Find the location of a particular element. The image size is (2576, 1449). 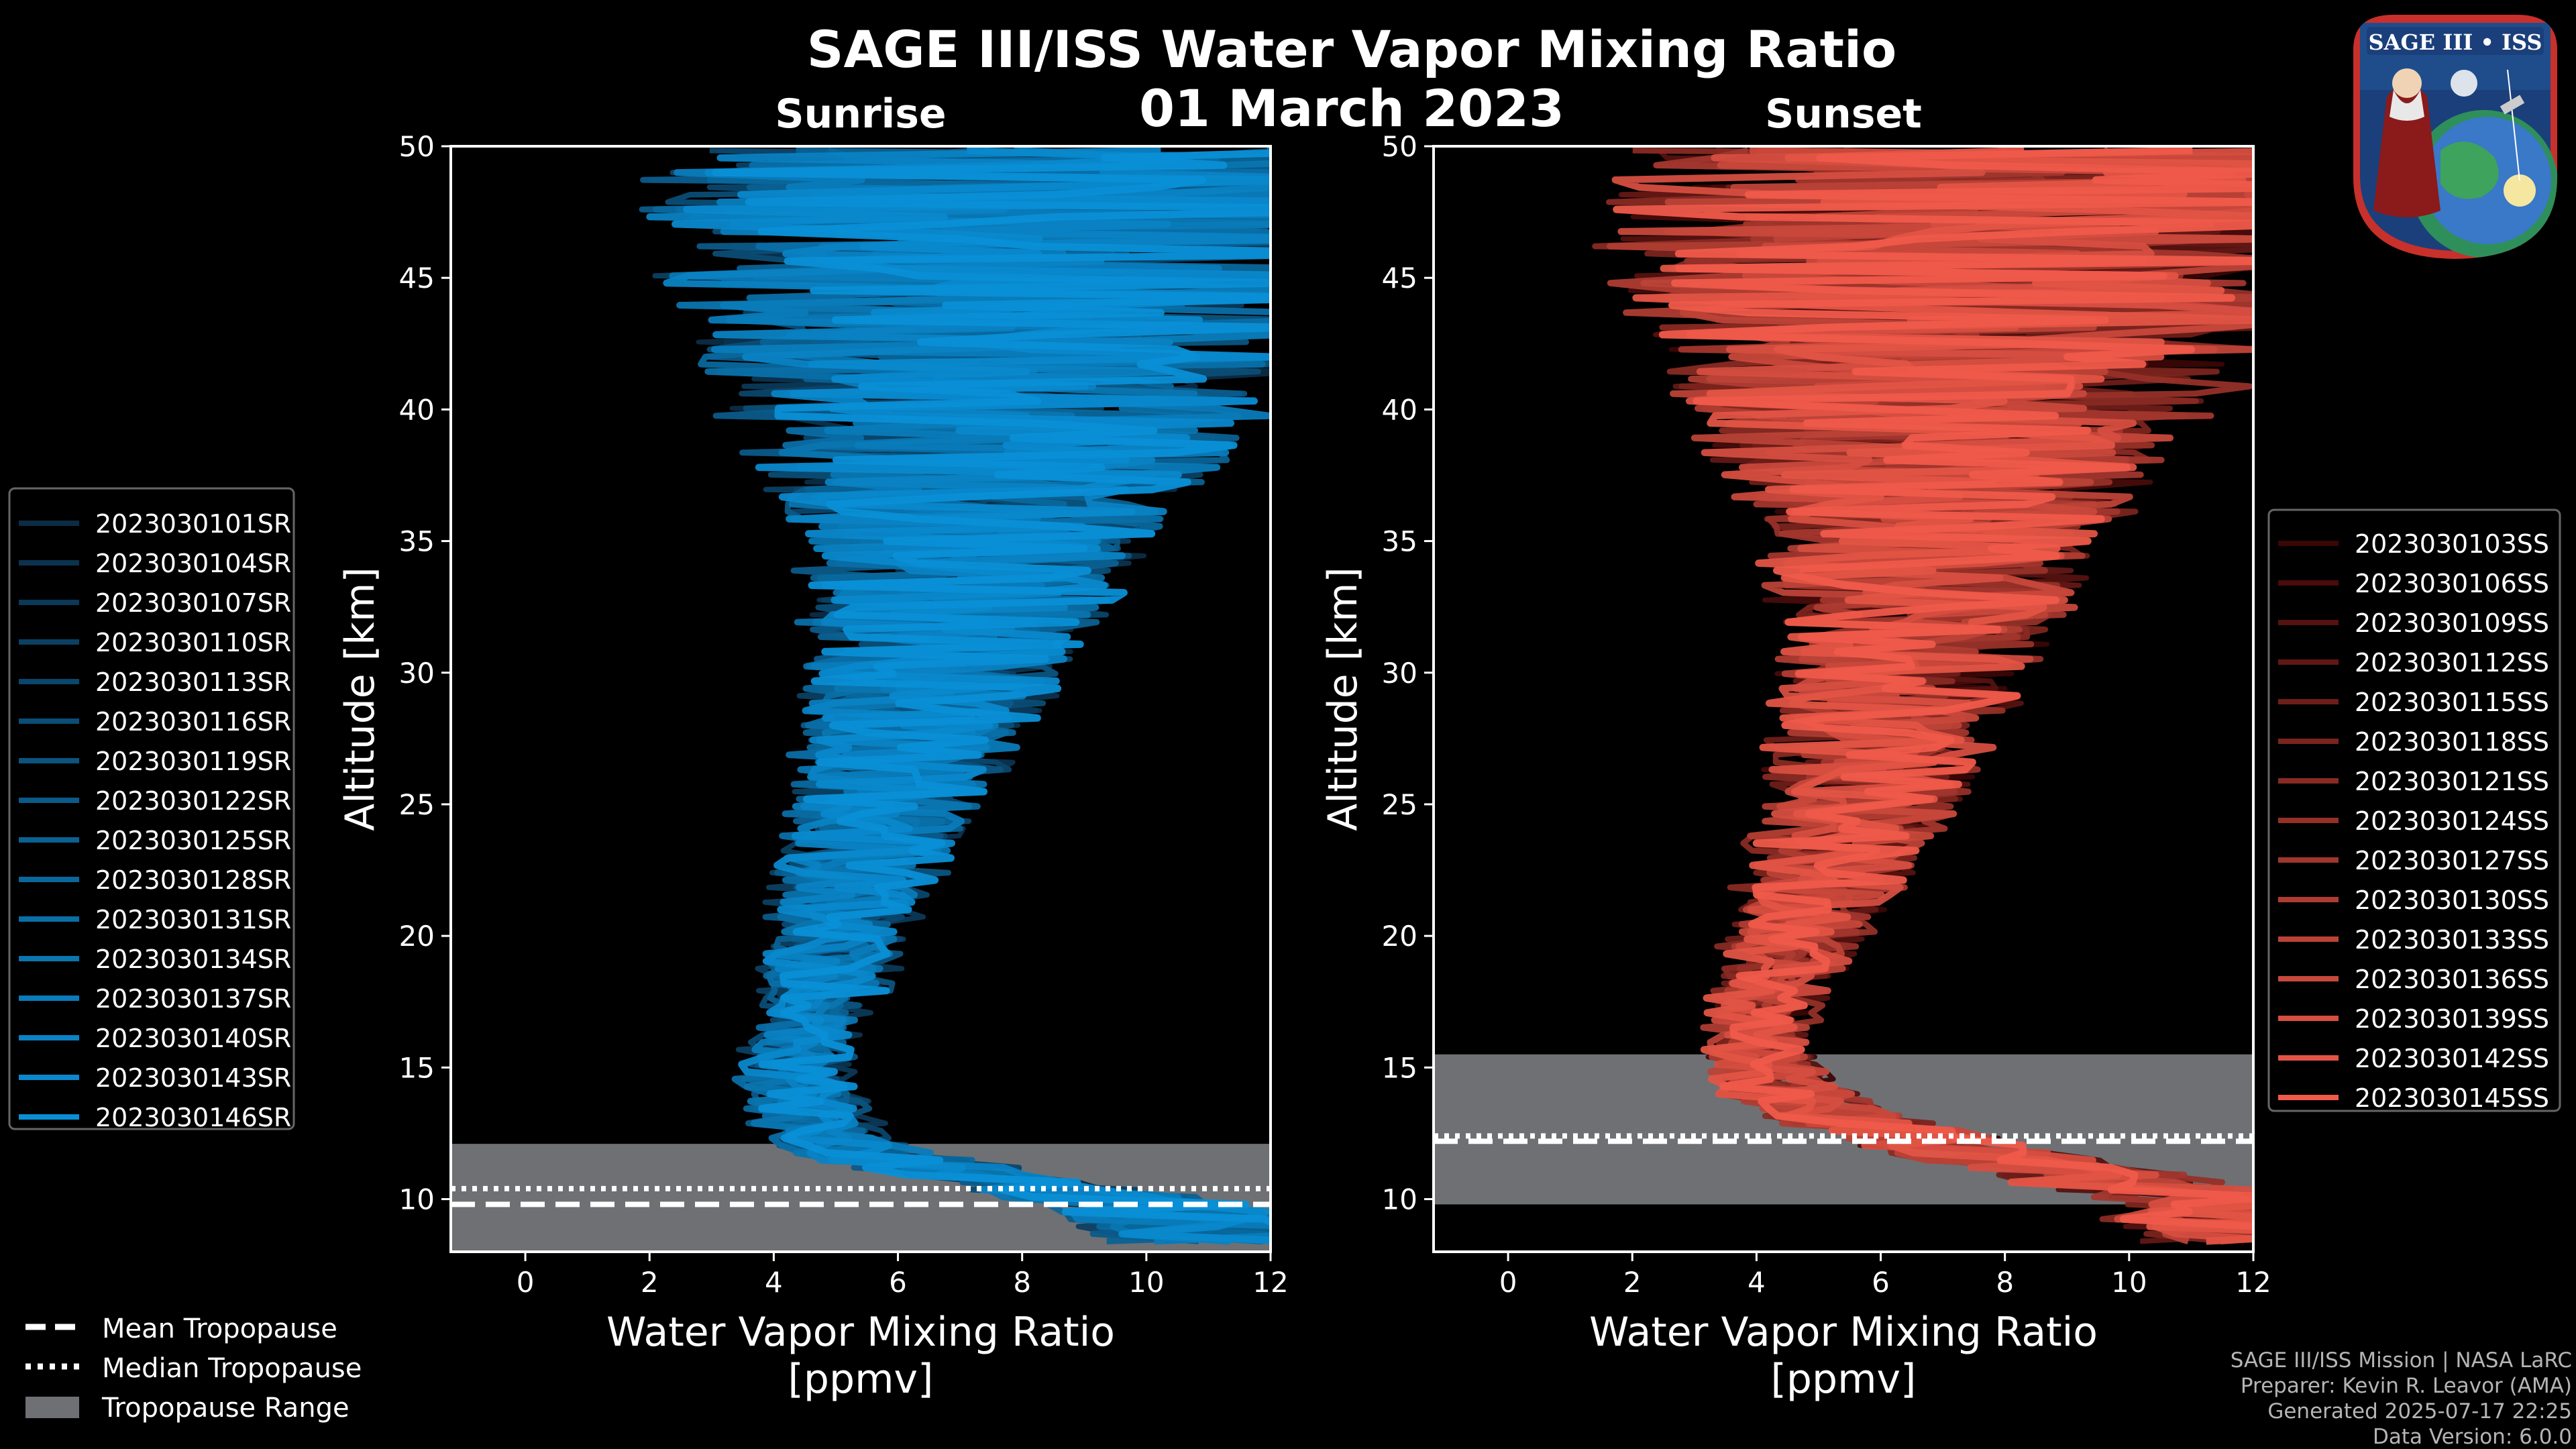

legend-sr-label: 2023030125SR is located at coordinates (193, 840).